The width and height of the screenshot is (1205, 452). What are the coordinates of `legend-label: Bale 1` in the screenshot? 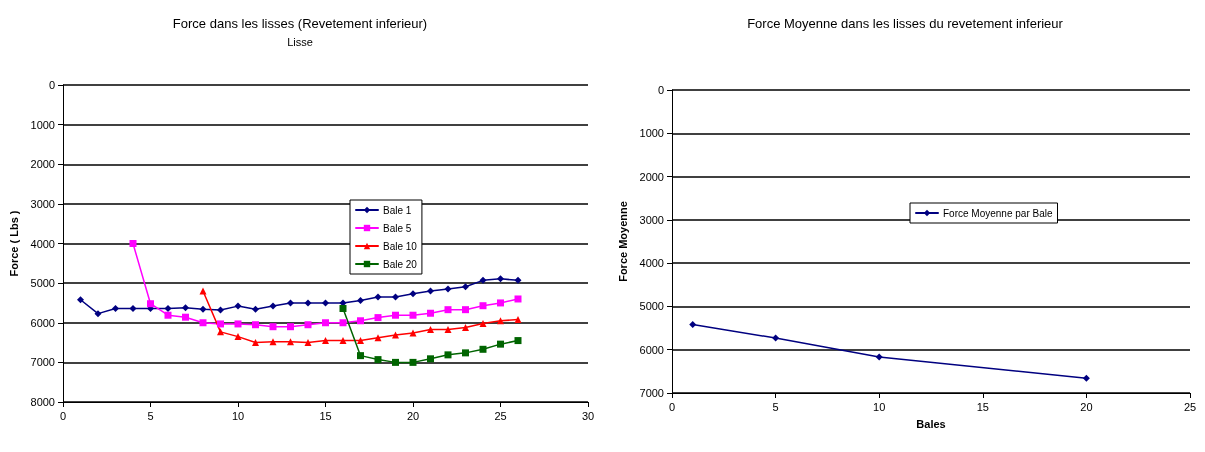 It's located at (397, 210).